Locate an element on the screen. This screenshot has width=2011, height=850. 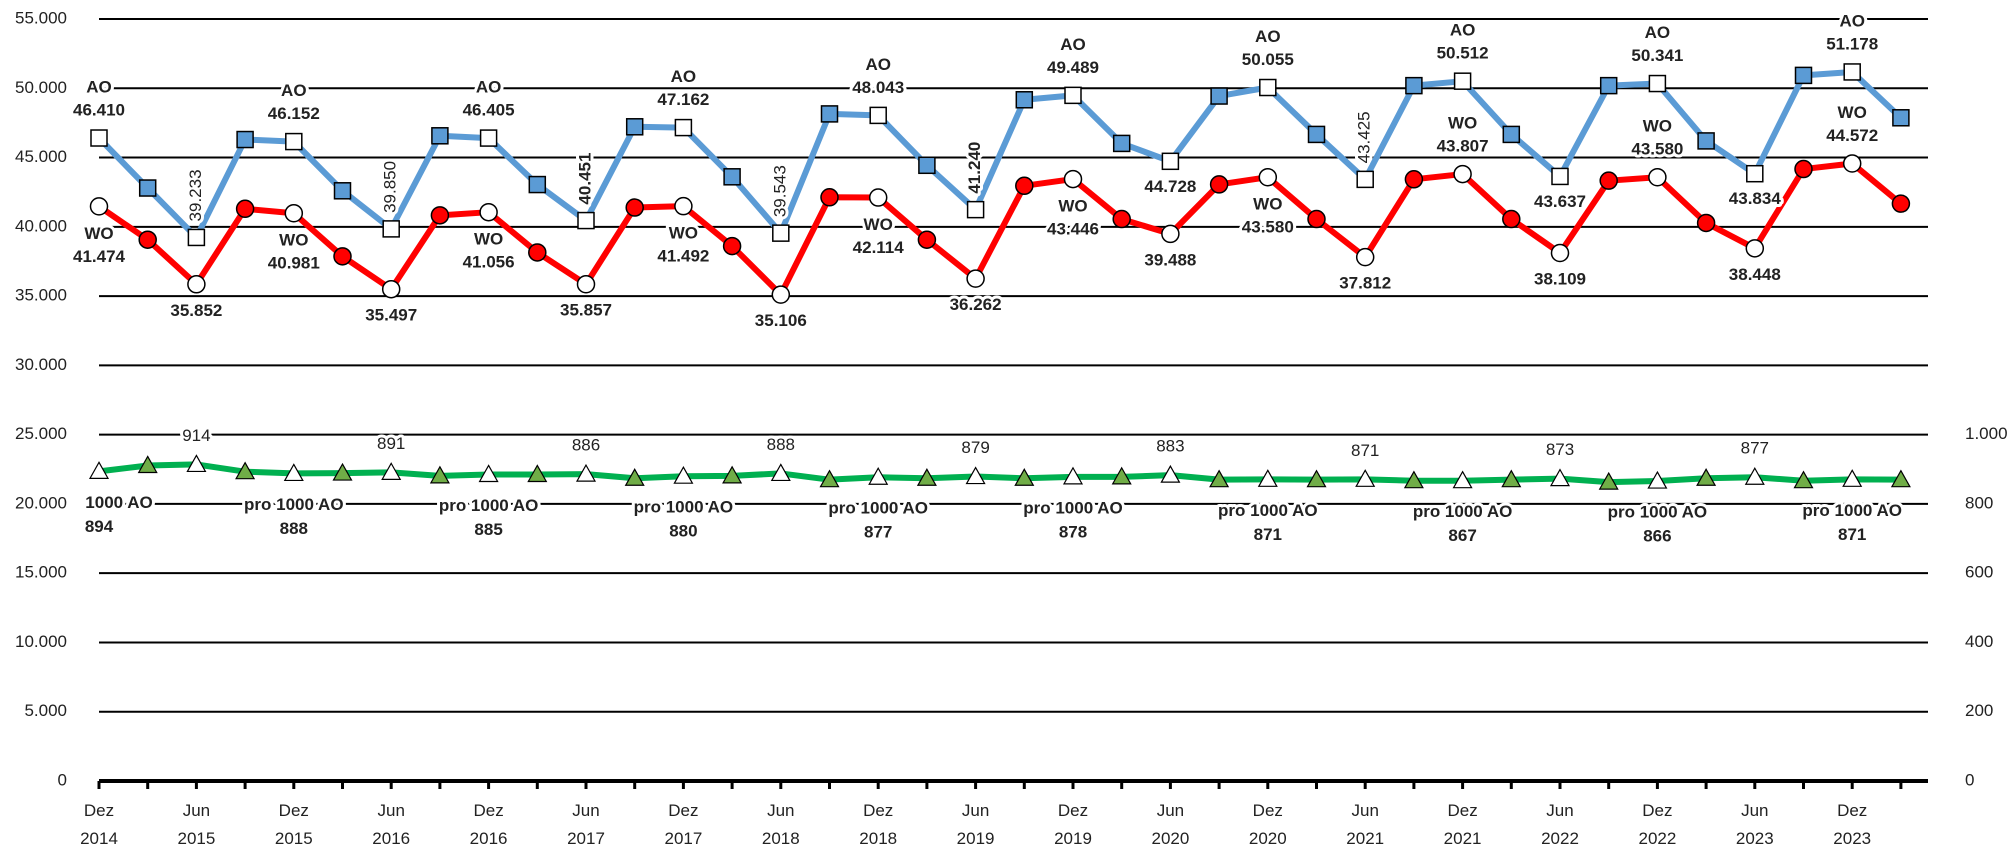
x-tick-label-line: 2016 is located at coordinates (489, 838).